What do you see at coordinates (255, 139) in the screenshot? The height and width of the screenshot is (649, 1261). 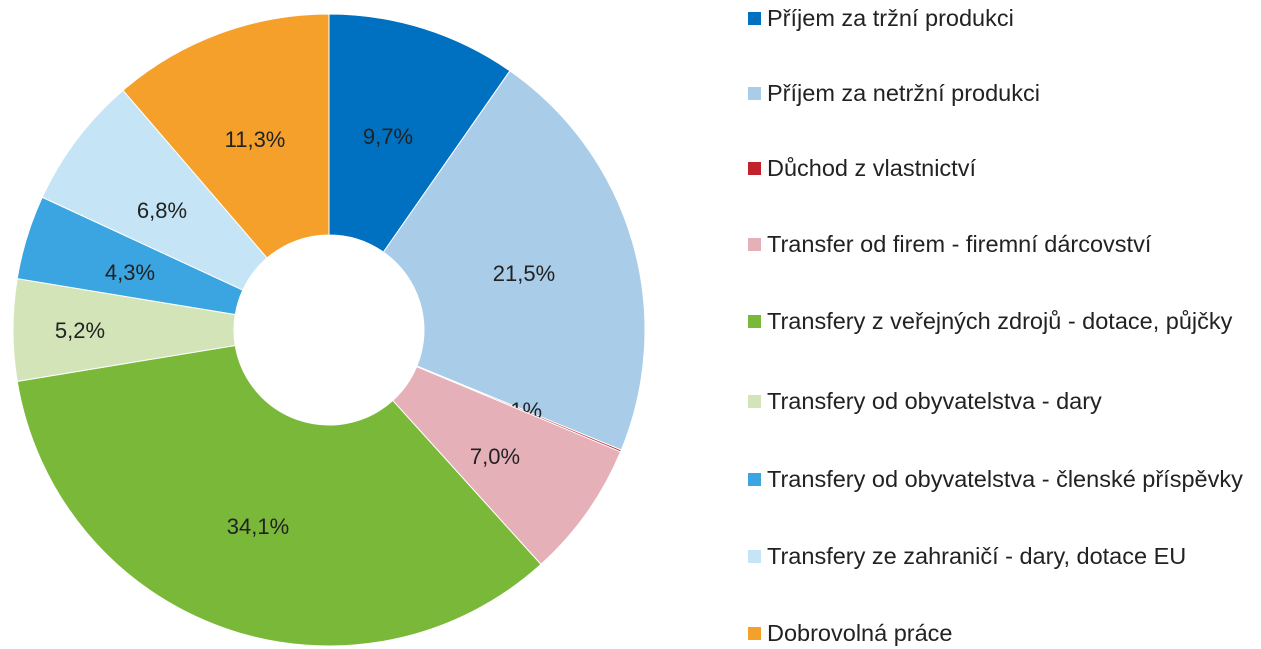 I see `data-label: 11,3%` at bounding box center [255, 139].